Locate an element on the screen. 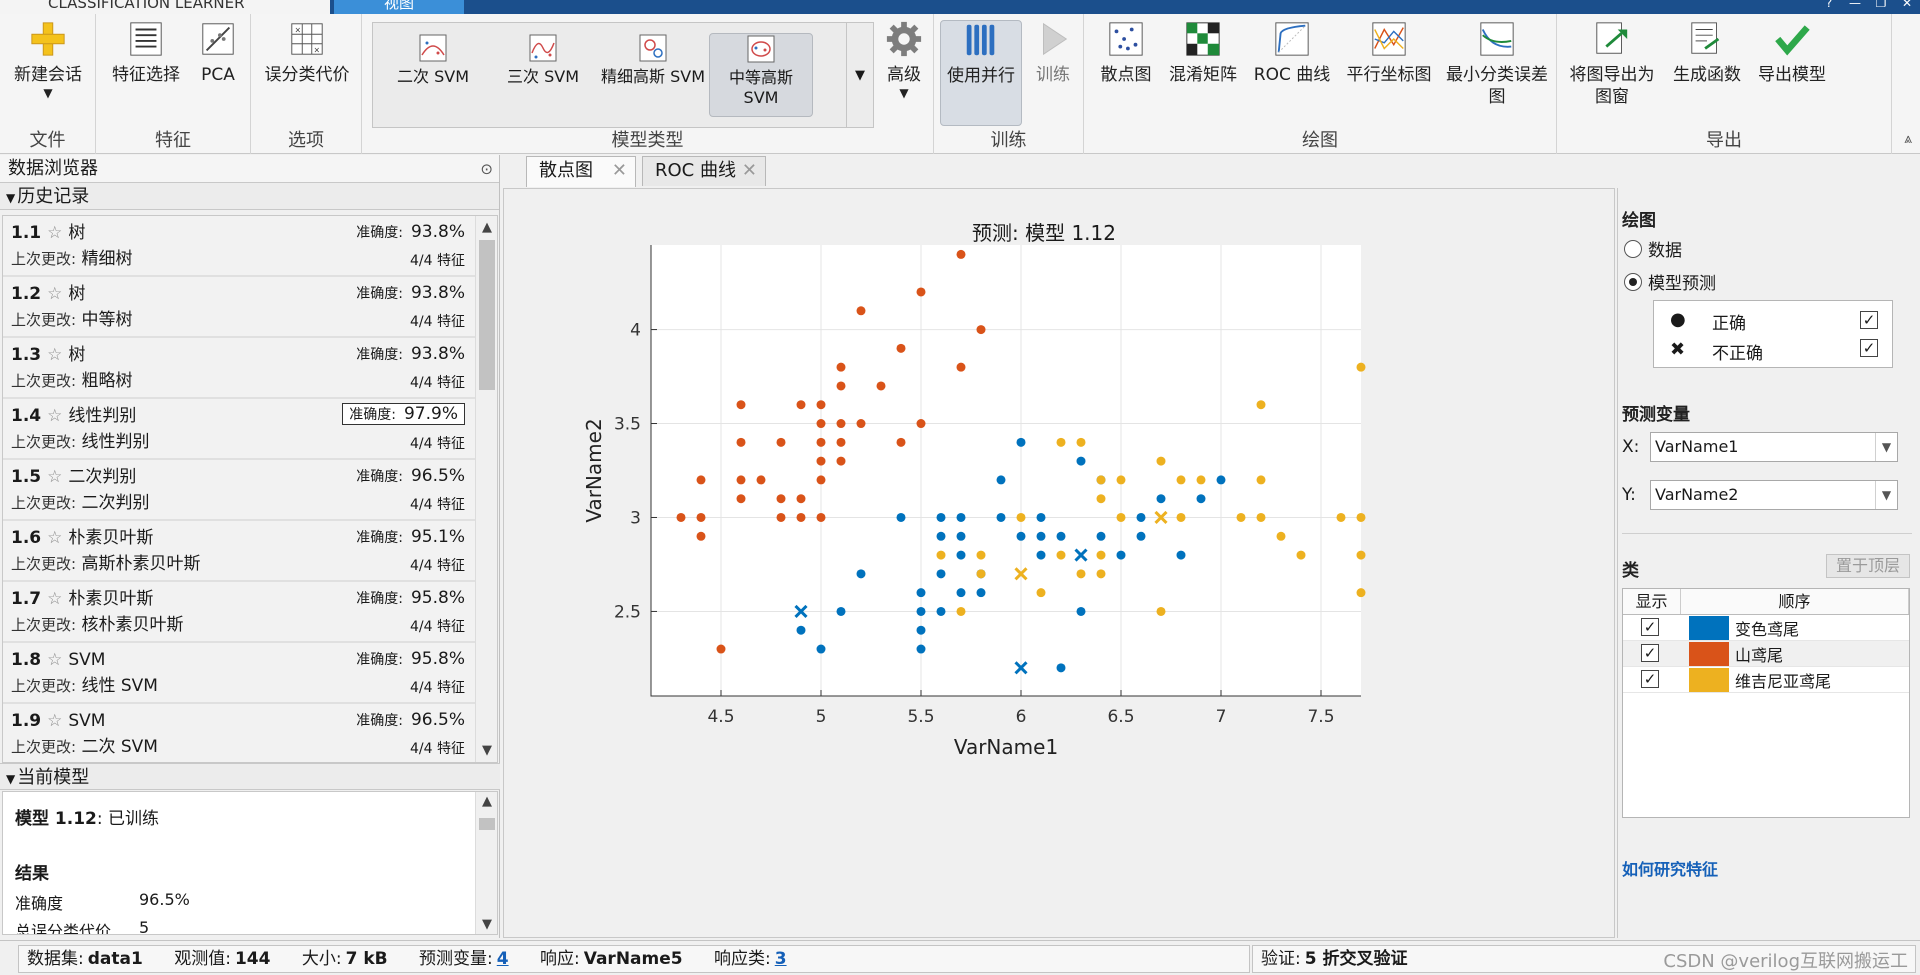 This screenshot has height=975, width=1920. model-medium-gaussian-svm: 中等高斯 SVM is located at coordinates (761, 75).